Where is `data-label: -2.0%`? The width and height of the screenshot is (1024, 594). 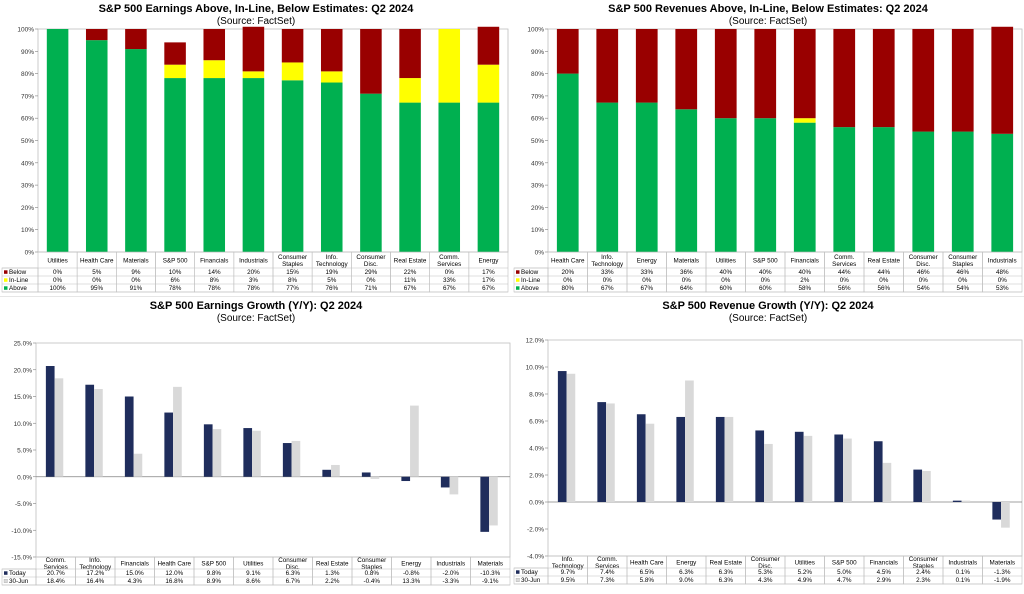
data-label: -2.0% is located at coordinates (451, 573).